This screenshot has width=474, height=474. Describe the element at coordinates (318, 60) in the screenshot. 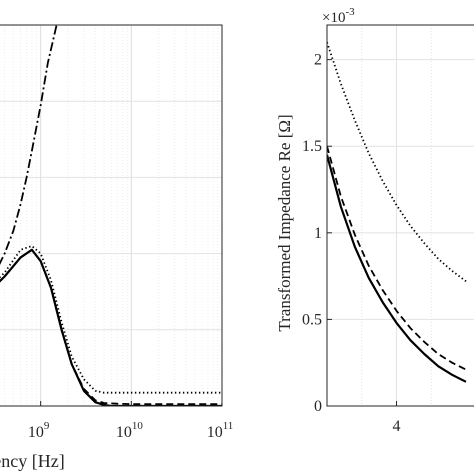

I see `right-y-tick-label: 2` at that location.